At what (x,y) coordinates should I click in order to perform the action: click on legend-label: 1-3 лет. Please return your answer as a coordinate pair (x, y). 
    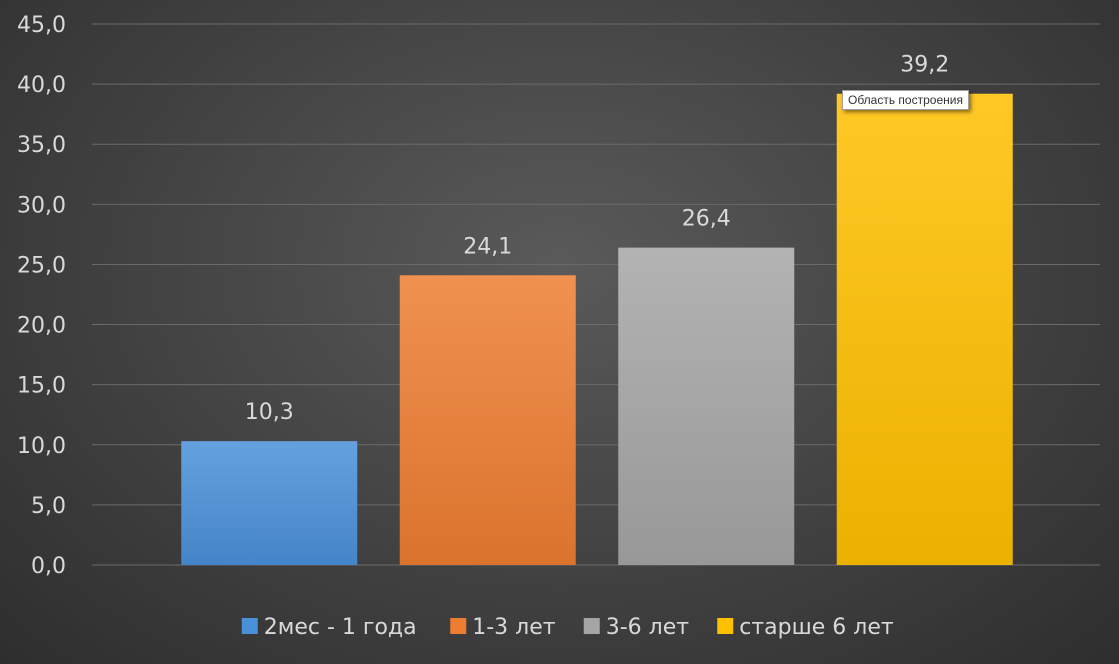
    Looking at the image, I should click on (514, 627).